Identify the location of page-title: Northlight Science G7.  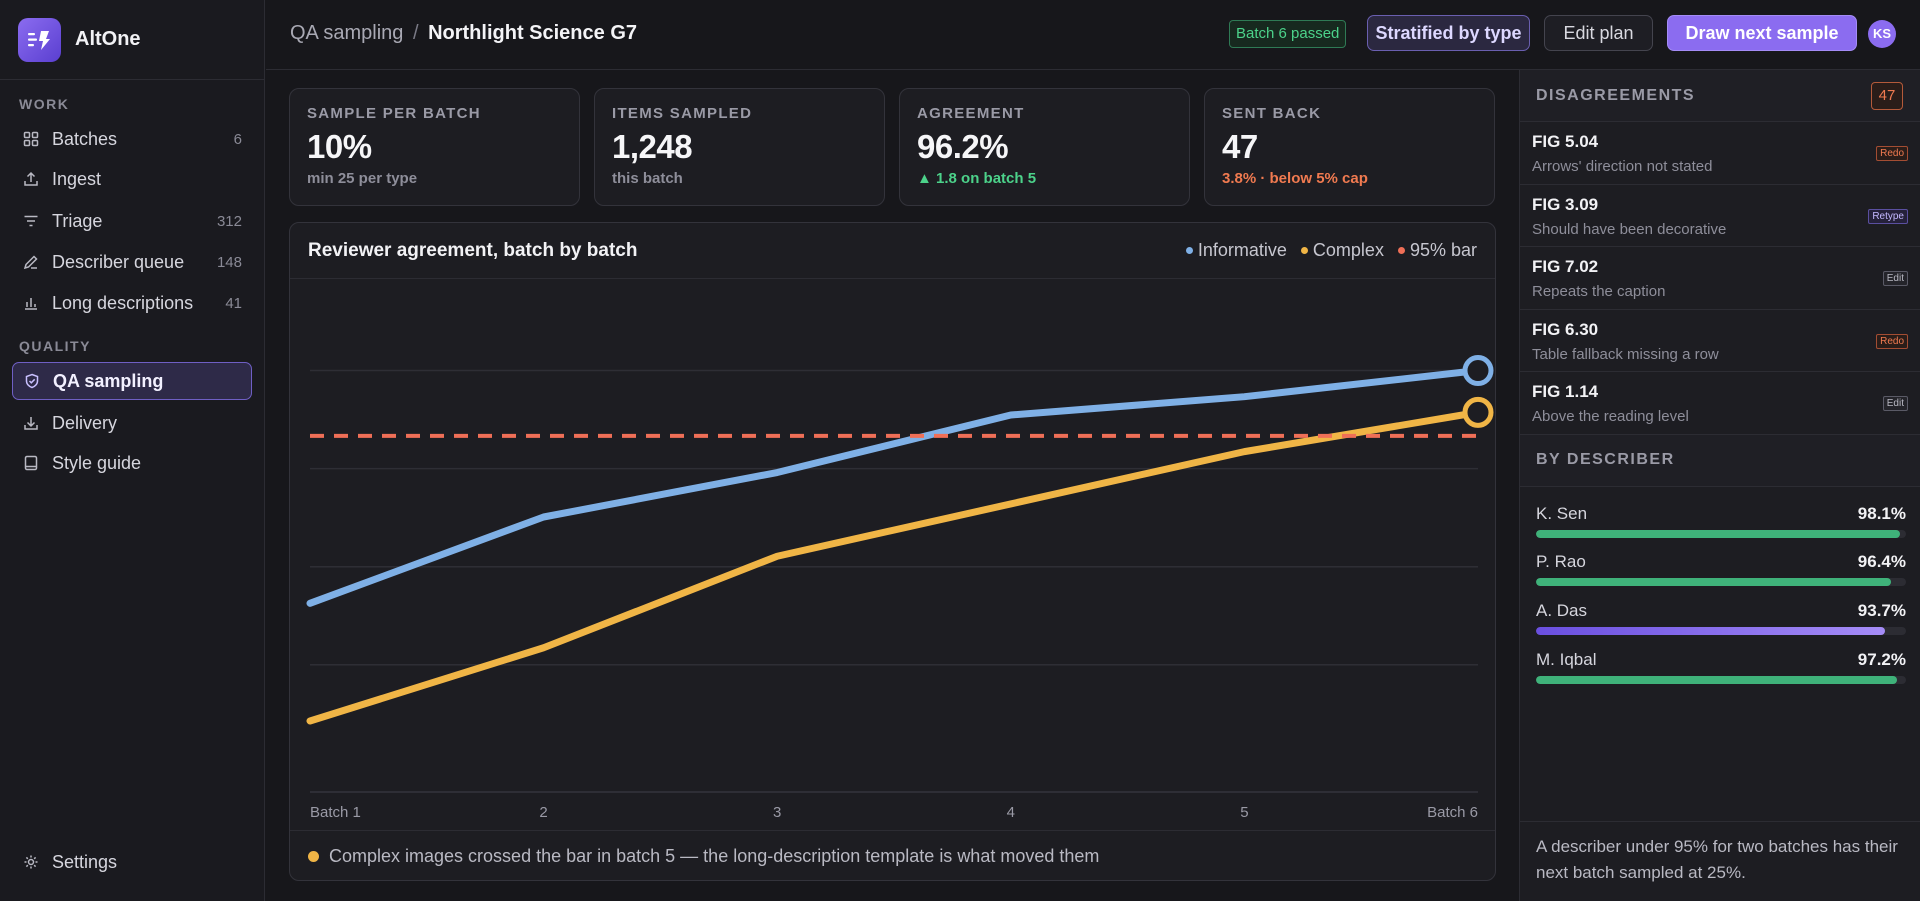
(533, 33).